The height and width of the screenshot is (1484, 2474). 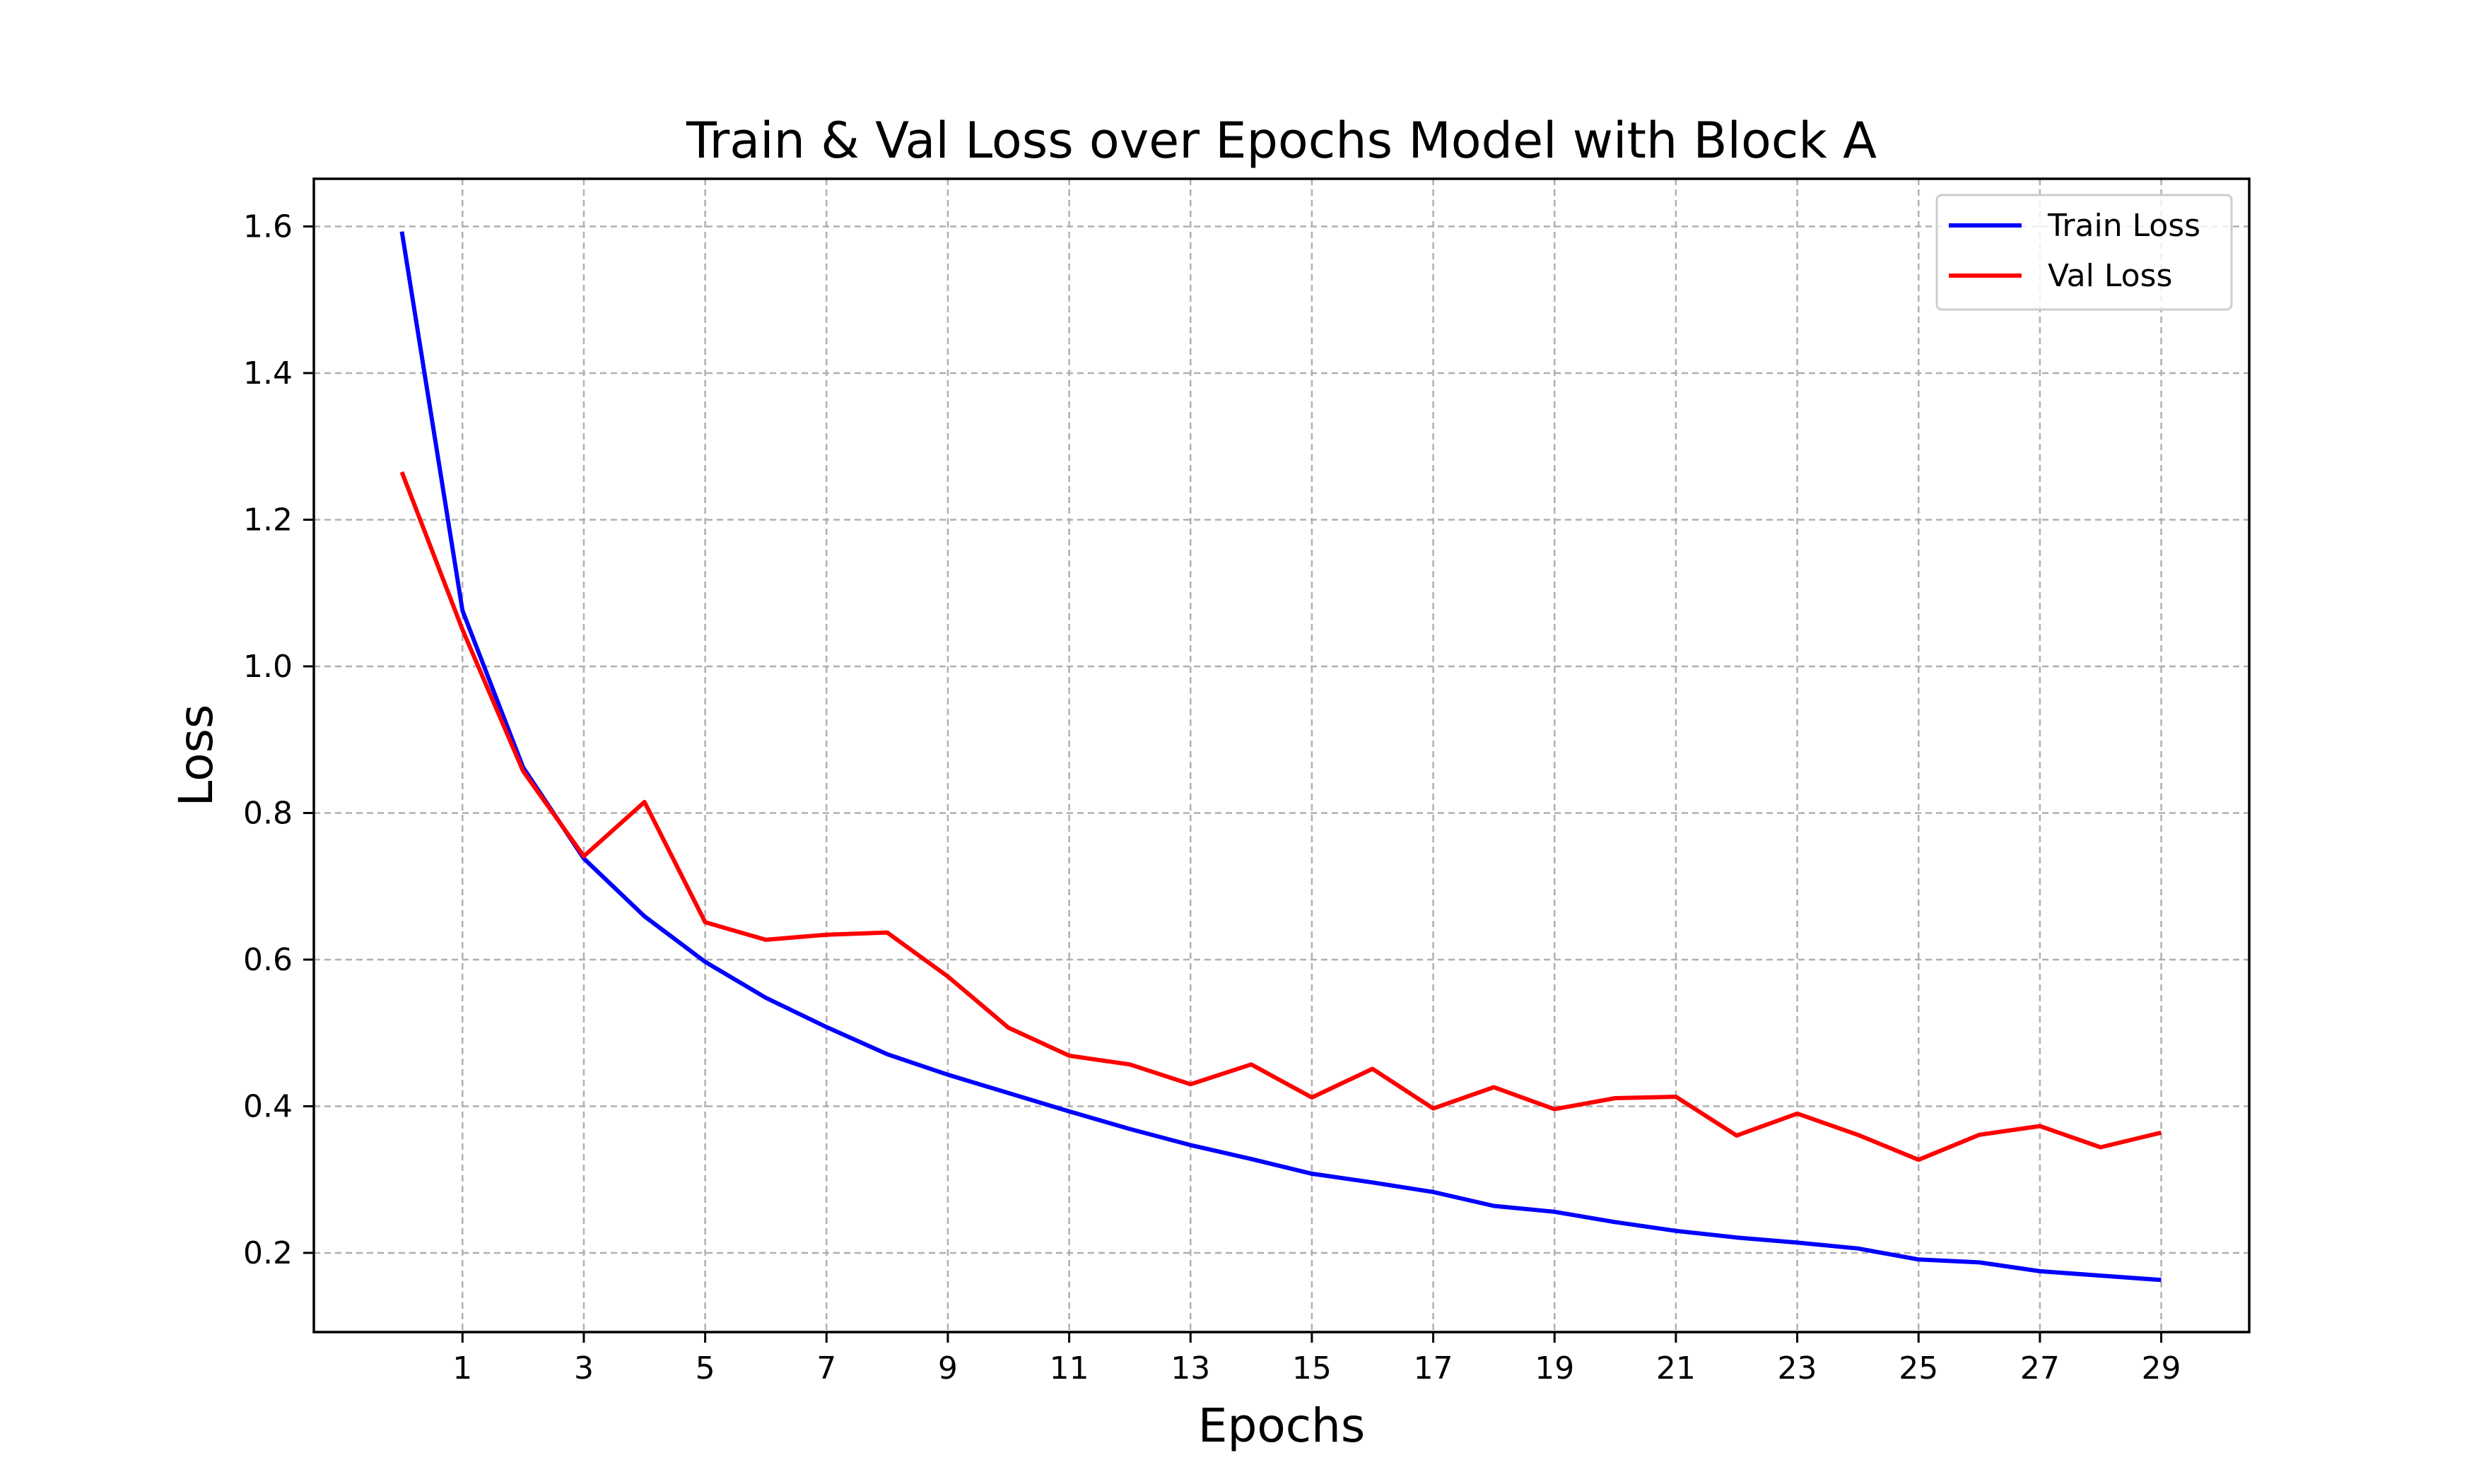 I want to click on y-tick-label: 0.2, so click(x=268, y=1253).